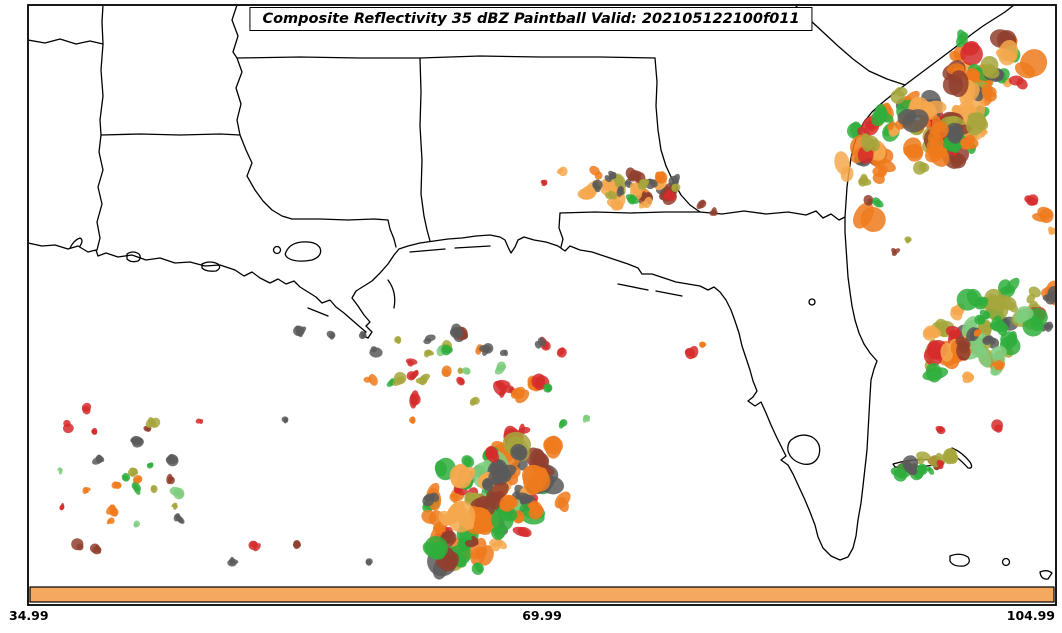 The height and width of the screenshot is (633, 1062). I want to click on state-border-ms-al, so click(425, 149).